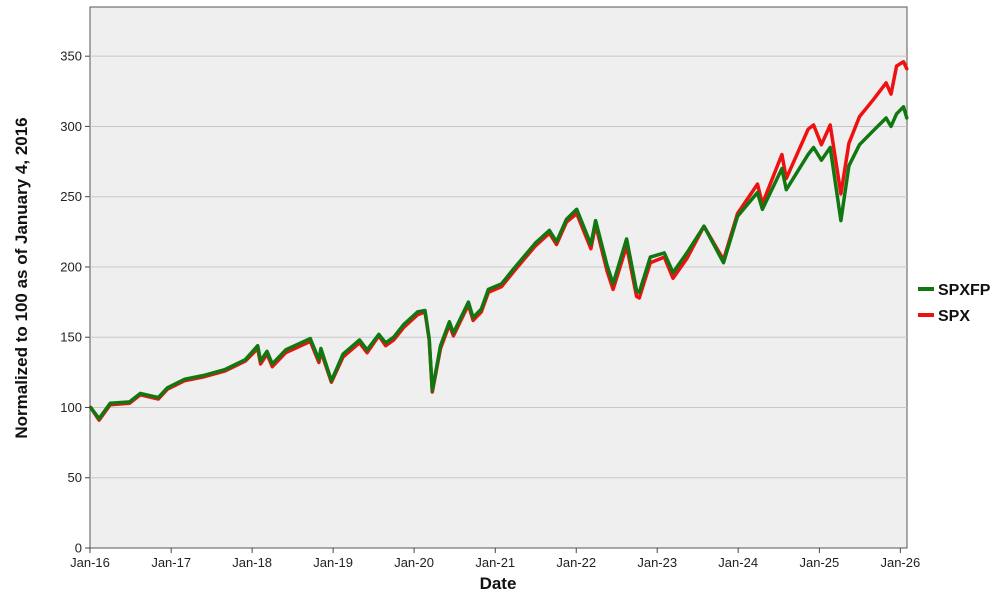 The height and width of the screenshot is (600, 1000). Describe the element at coordinates (738, 562) in the screenshot. I see `x-tick-label: Jan-24` at that location.